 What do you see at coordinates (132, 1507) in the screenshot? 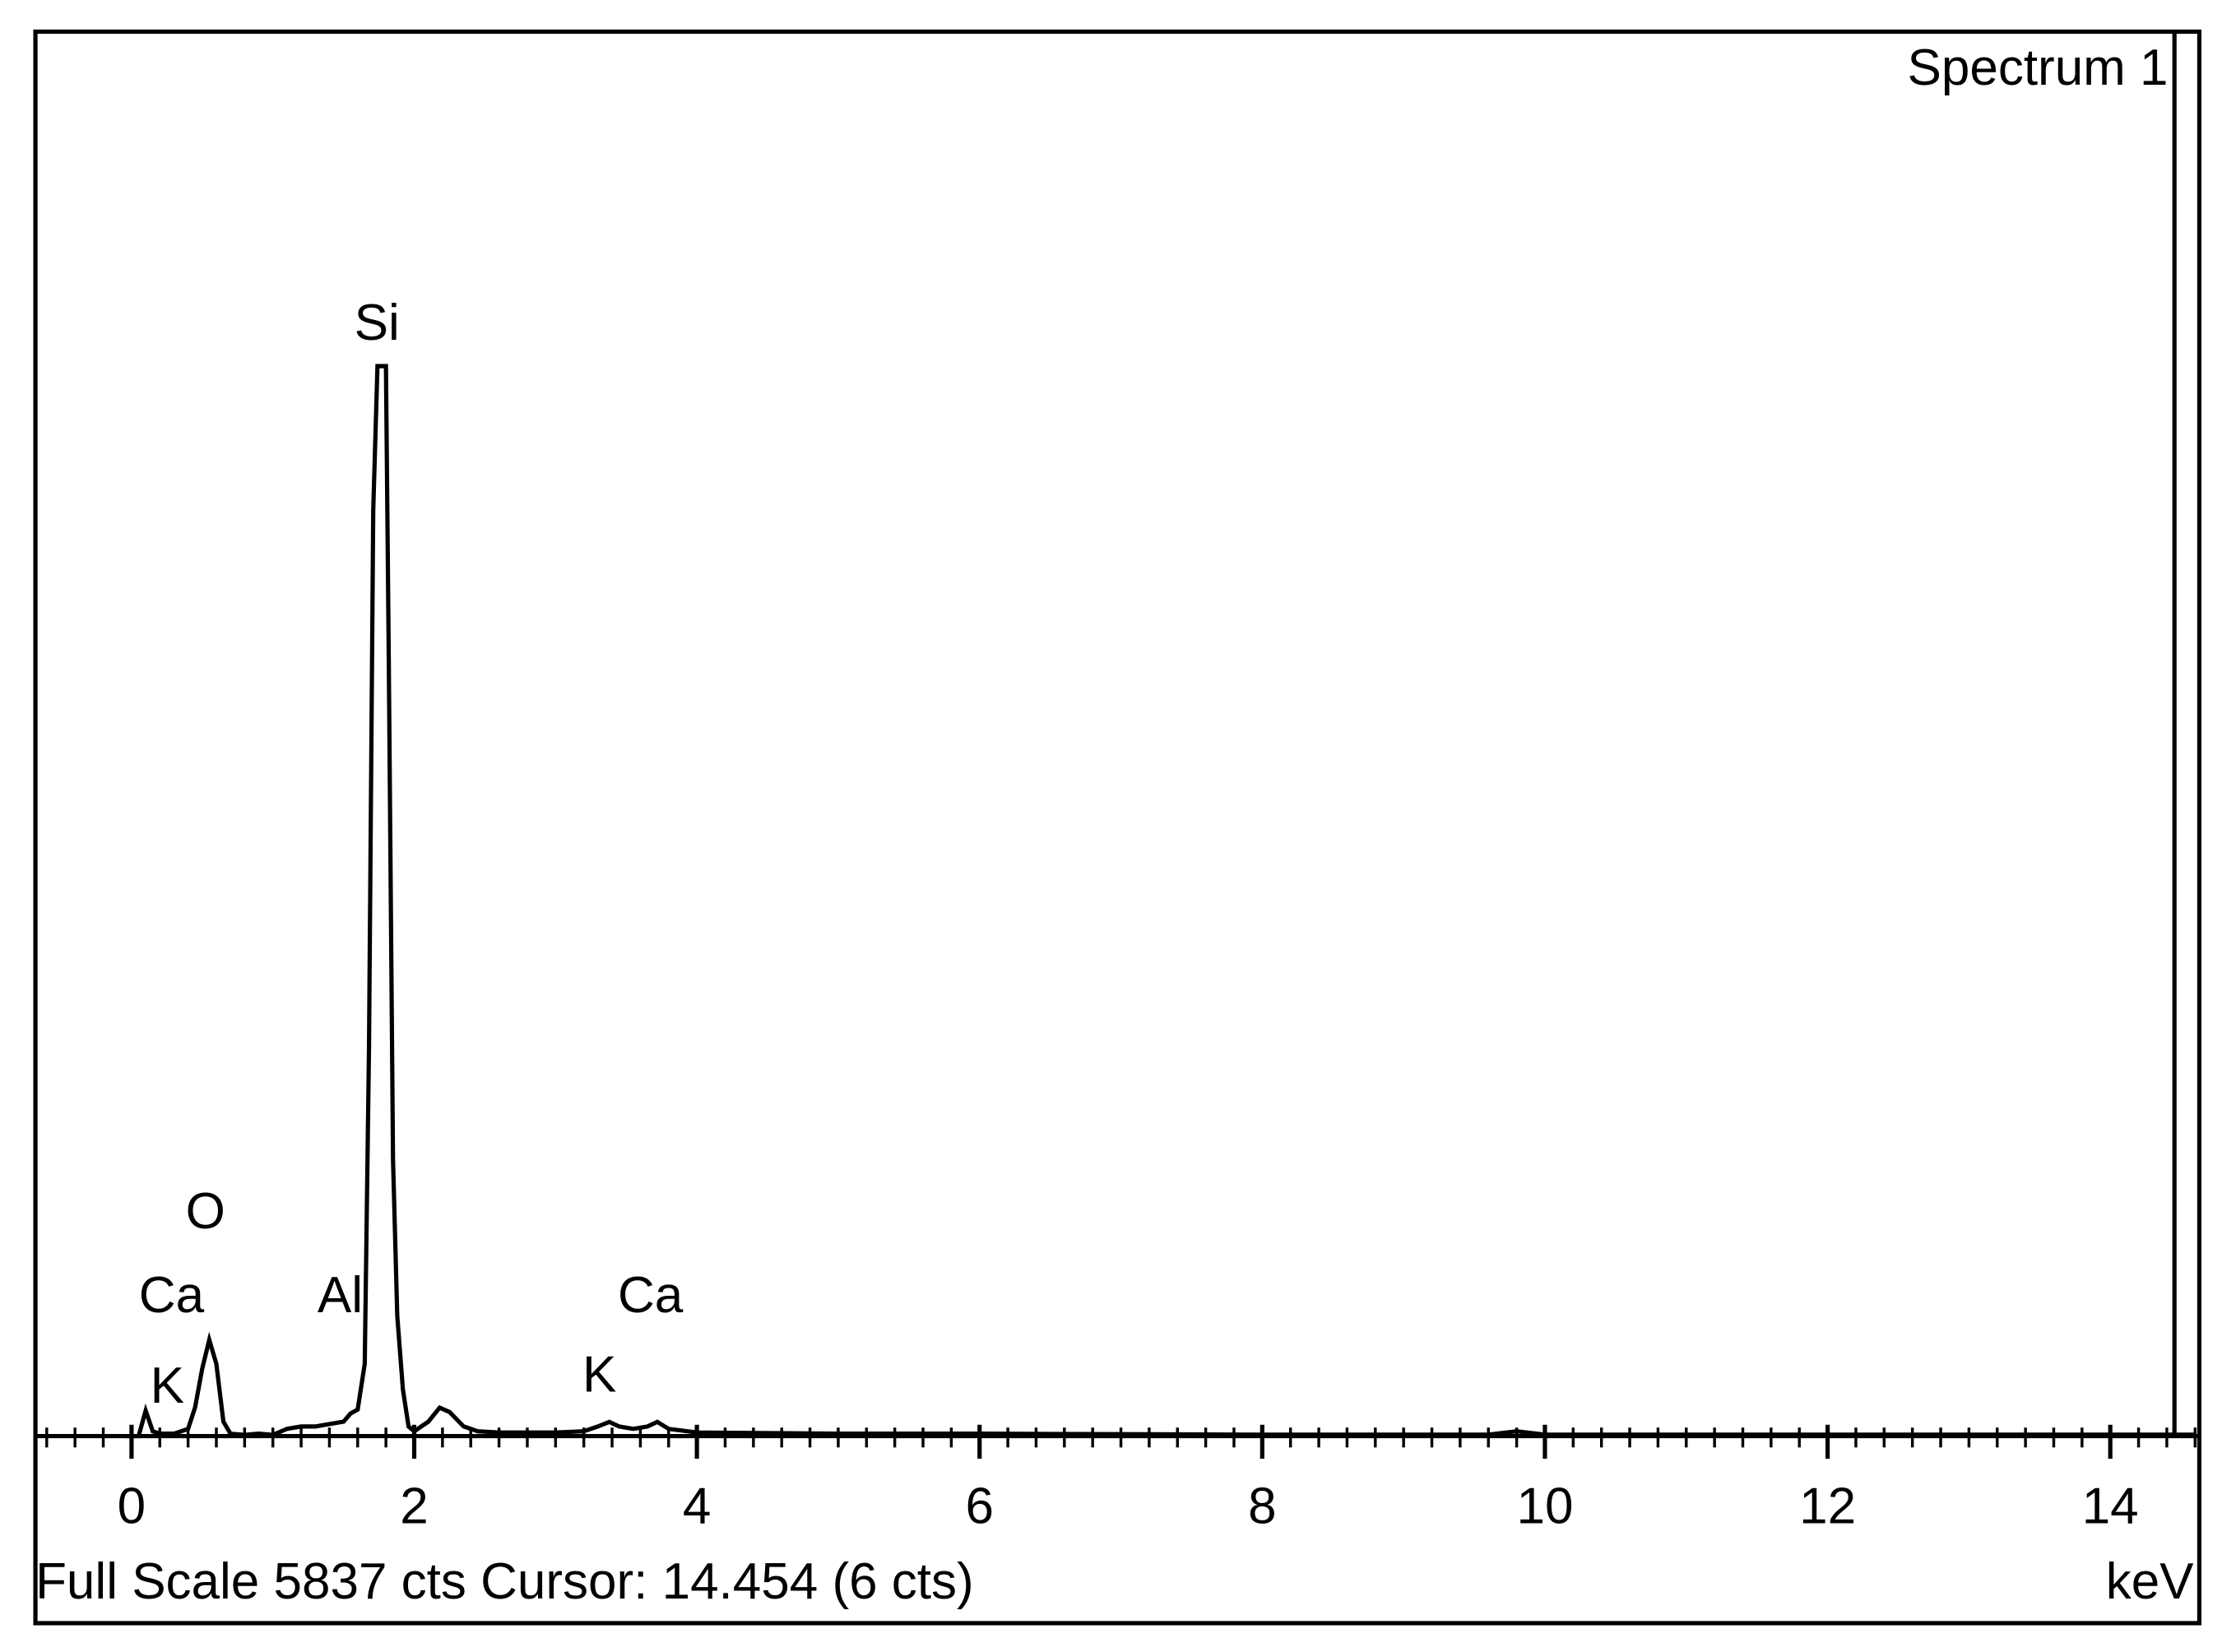
I see `x-tick-label: 0` at bounding box center [132, 1507].